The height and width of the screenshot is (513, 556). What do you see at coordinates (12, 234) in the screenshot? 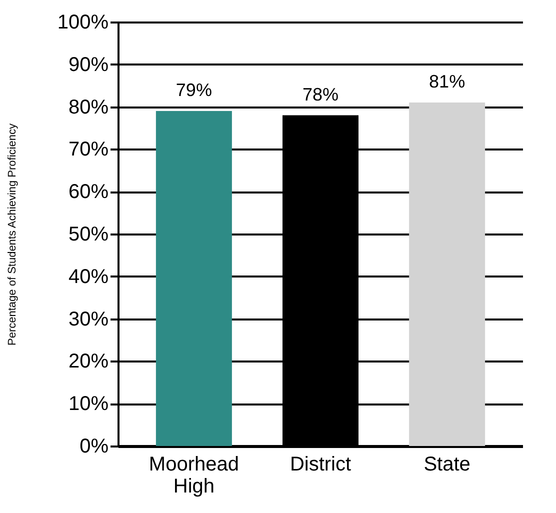
I see `y-axis-title: Percentage of Students Achieving Proficiency` at bounding box center [12, 234].